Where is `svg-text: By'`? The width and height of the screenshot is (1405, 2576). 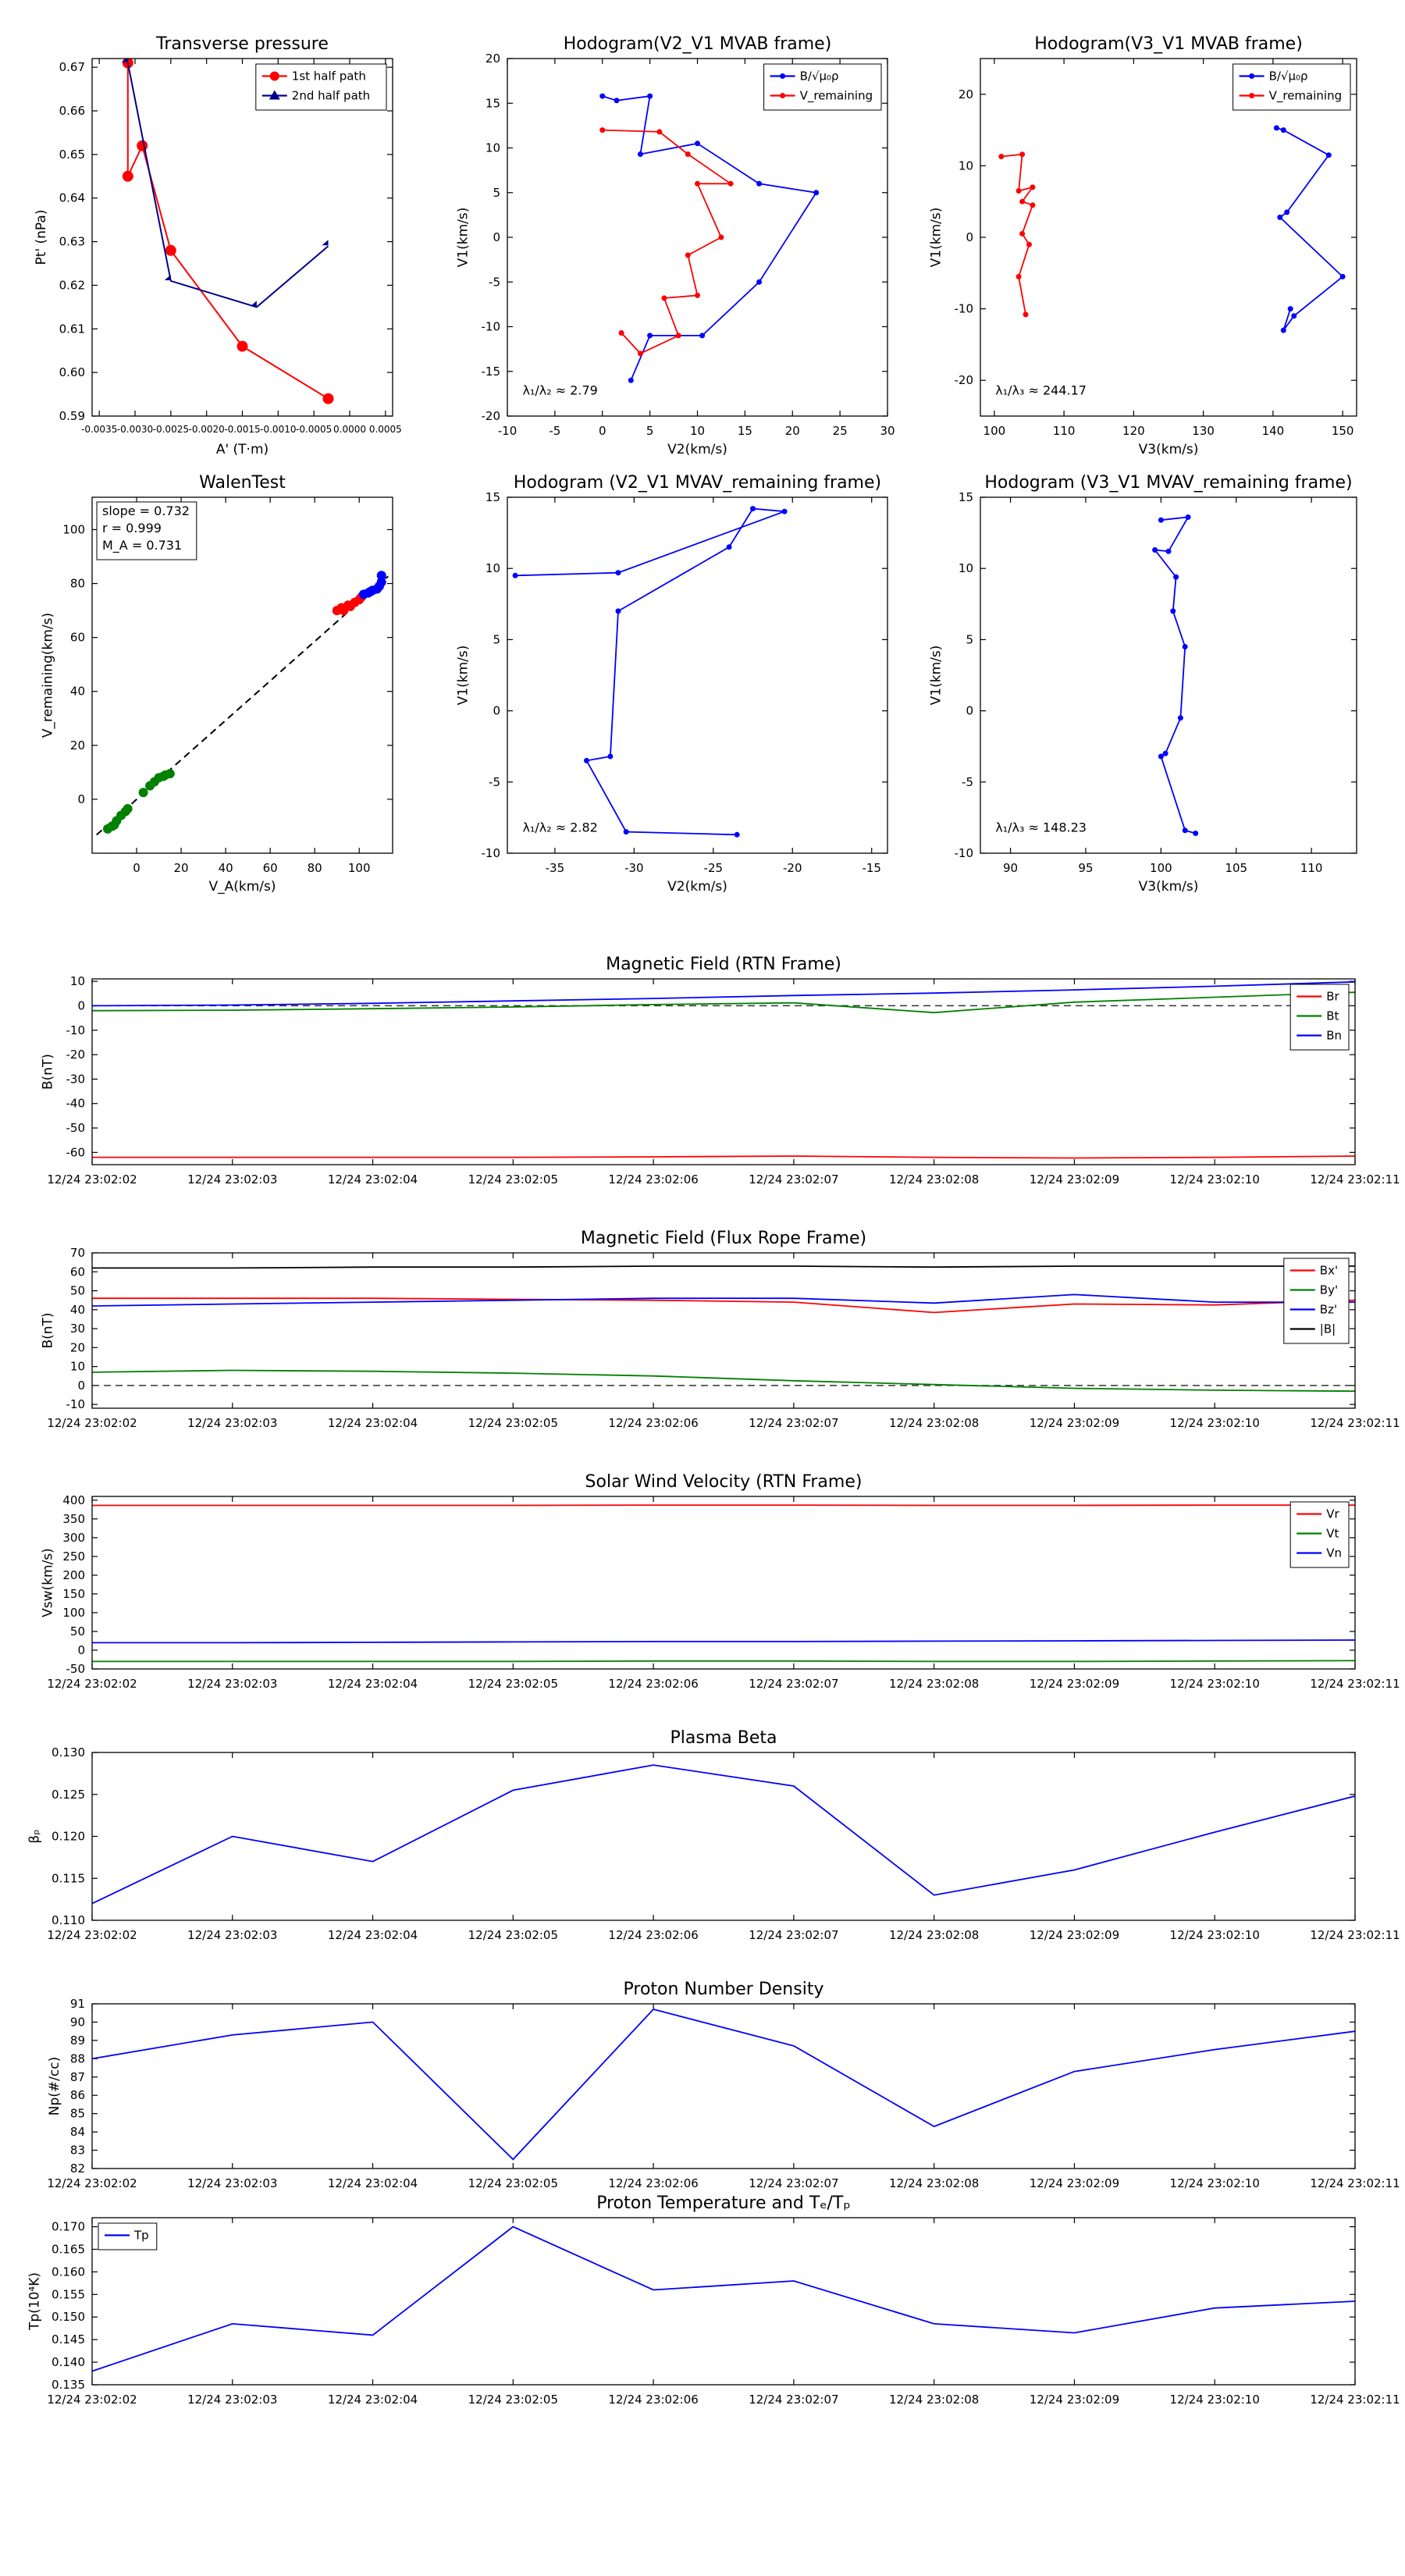 svg-text: By' is located at coordinates (1329, 1290).